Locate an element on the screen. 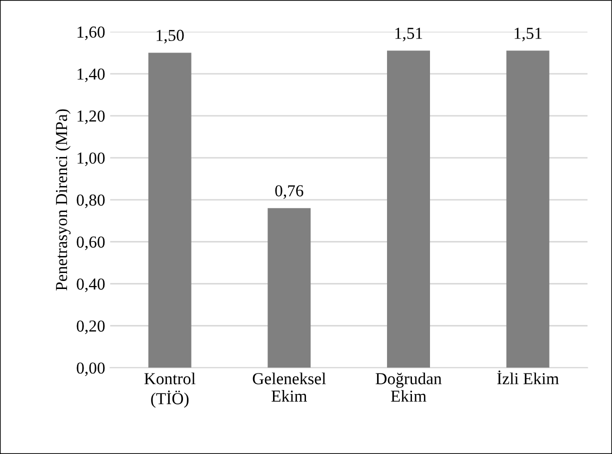  x-tick-label: Doğrudan Ekim is located at coordinates (409, 387).